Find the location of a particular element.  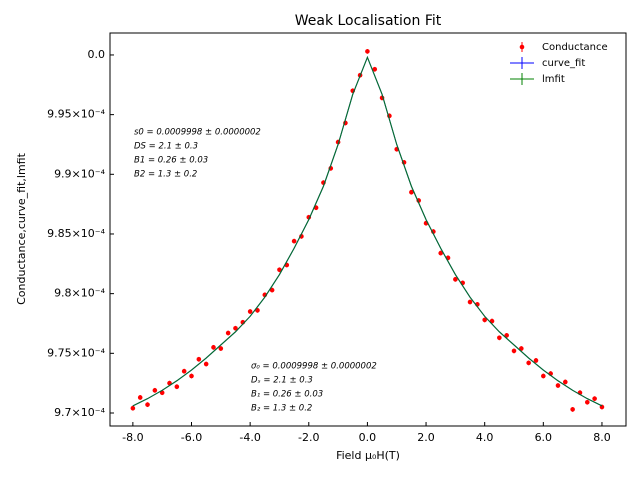

x-tick-label: -4.0 is located at coordinates (249, 437).